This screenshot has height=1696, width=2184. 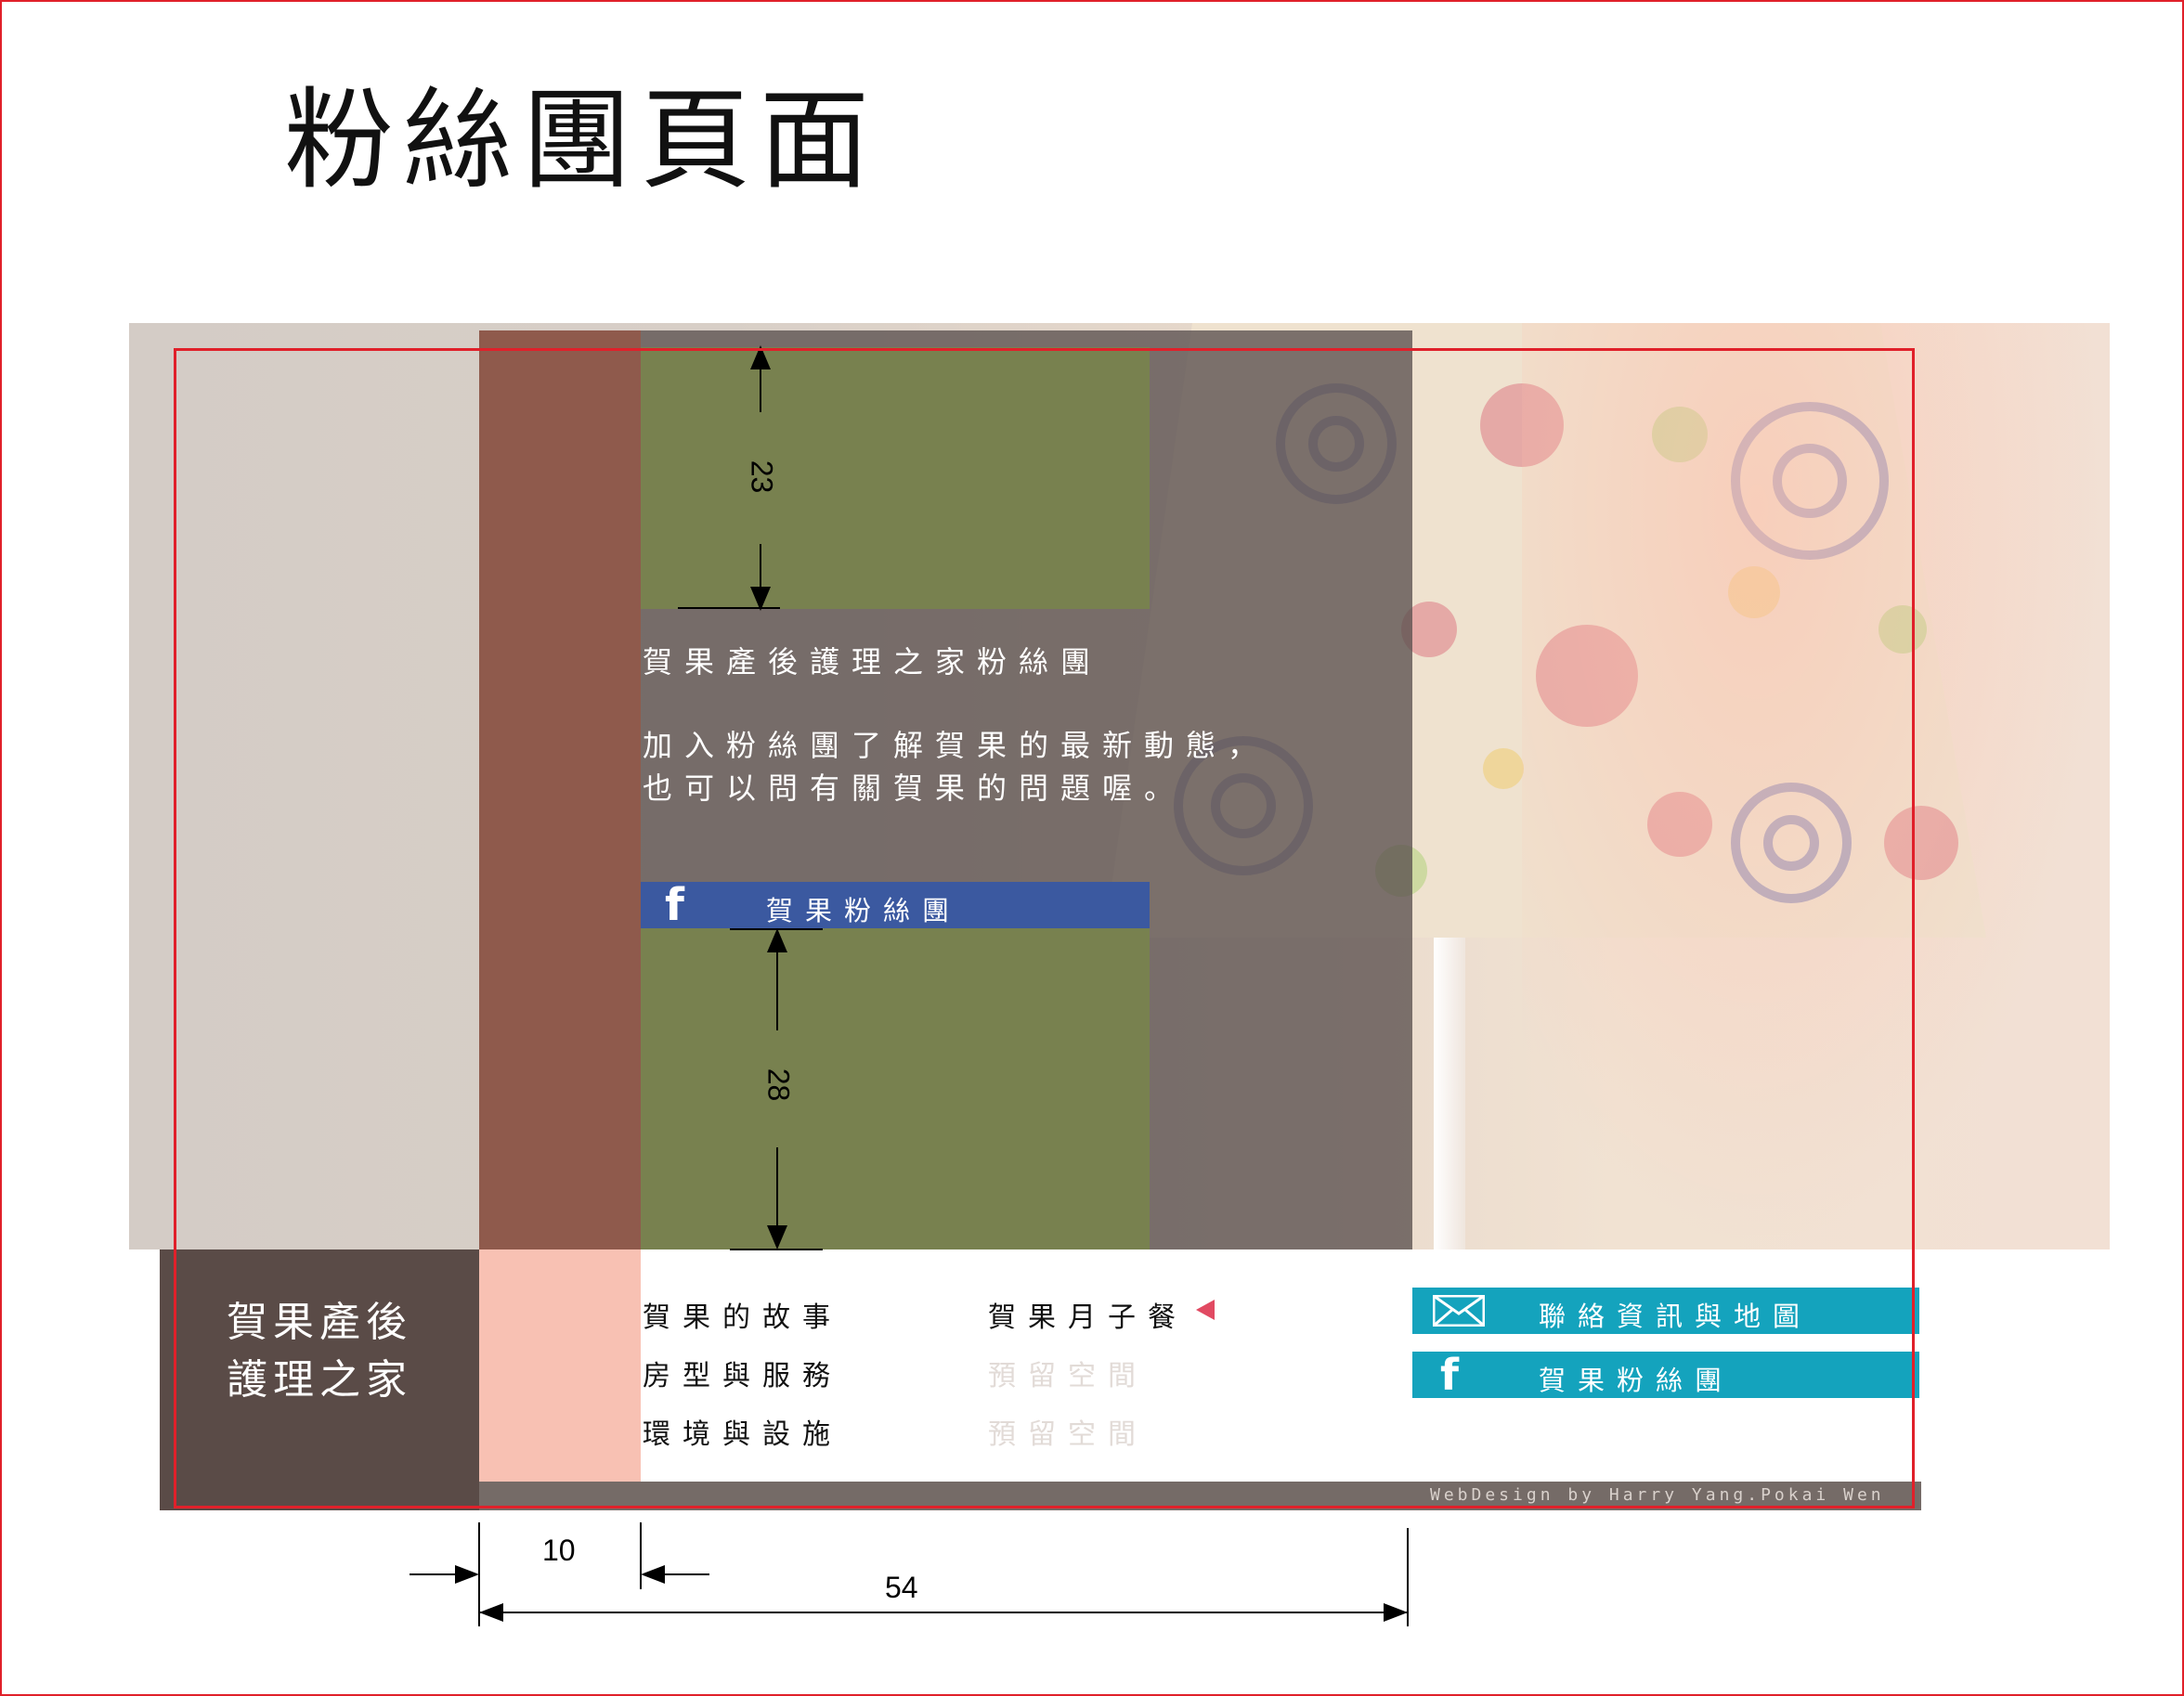 What do you see at coordinates (956, 745) in the screenshot?
I see `fan-page-description-line1: 加入粉絲團了解賀果的最新動態，` at bounding box center [956, 745].